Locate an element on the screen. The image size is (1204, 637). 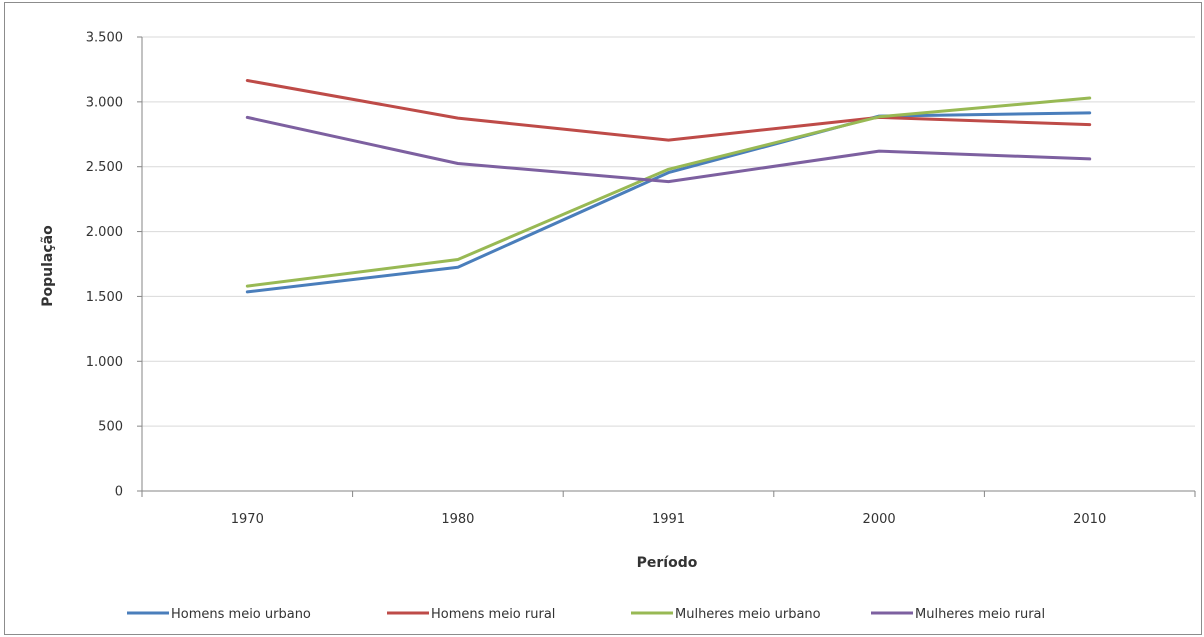
y-tick-label: 1.500 is located at coordinates (104, 297).